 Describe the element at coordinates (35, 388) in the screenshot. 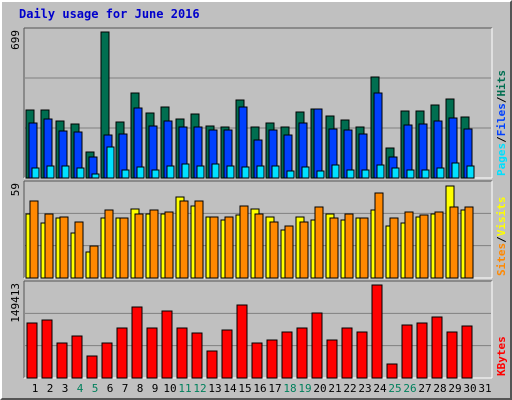

I see `day-label-1: 1` at that location.